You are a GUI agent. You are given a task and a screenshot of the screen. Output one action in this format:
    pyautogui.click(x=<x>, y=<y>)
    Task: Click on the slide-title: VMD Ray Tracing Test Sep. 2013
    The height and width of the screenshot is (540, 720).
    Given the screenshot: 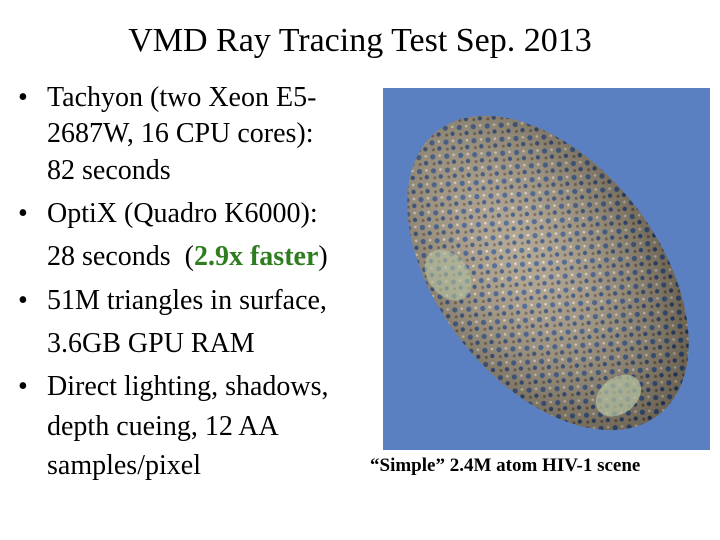 What is the action you would take?
    pyautogui.click(x=360, y=40)
    